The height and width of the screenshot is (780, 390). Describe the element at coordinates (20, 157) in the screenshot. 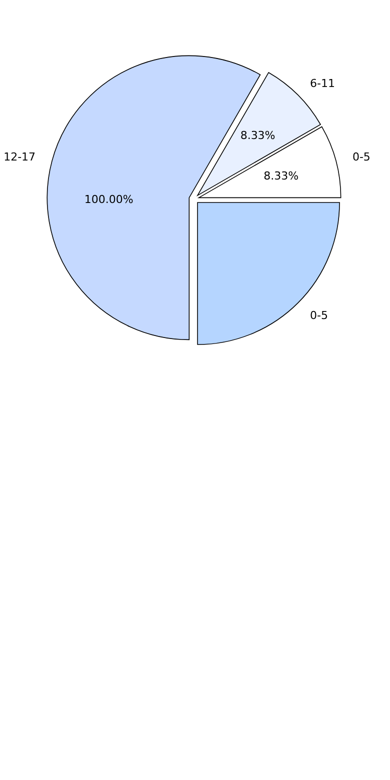

I see `slice-label: 12-17` at that location.